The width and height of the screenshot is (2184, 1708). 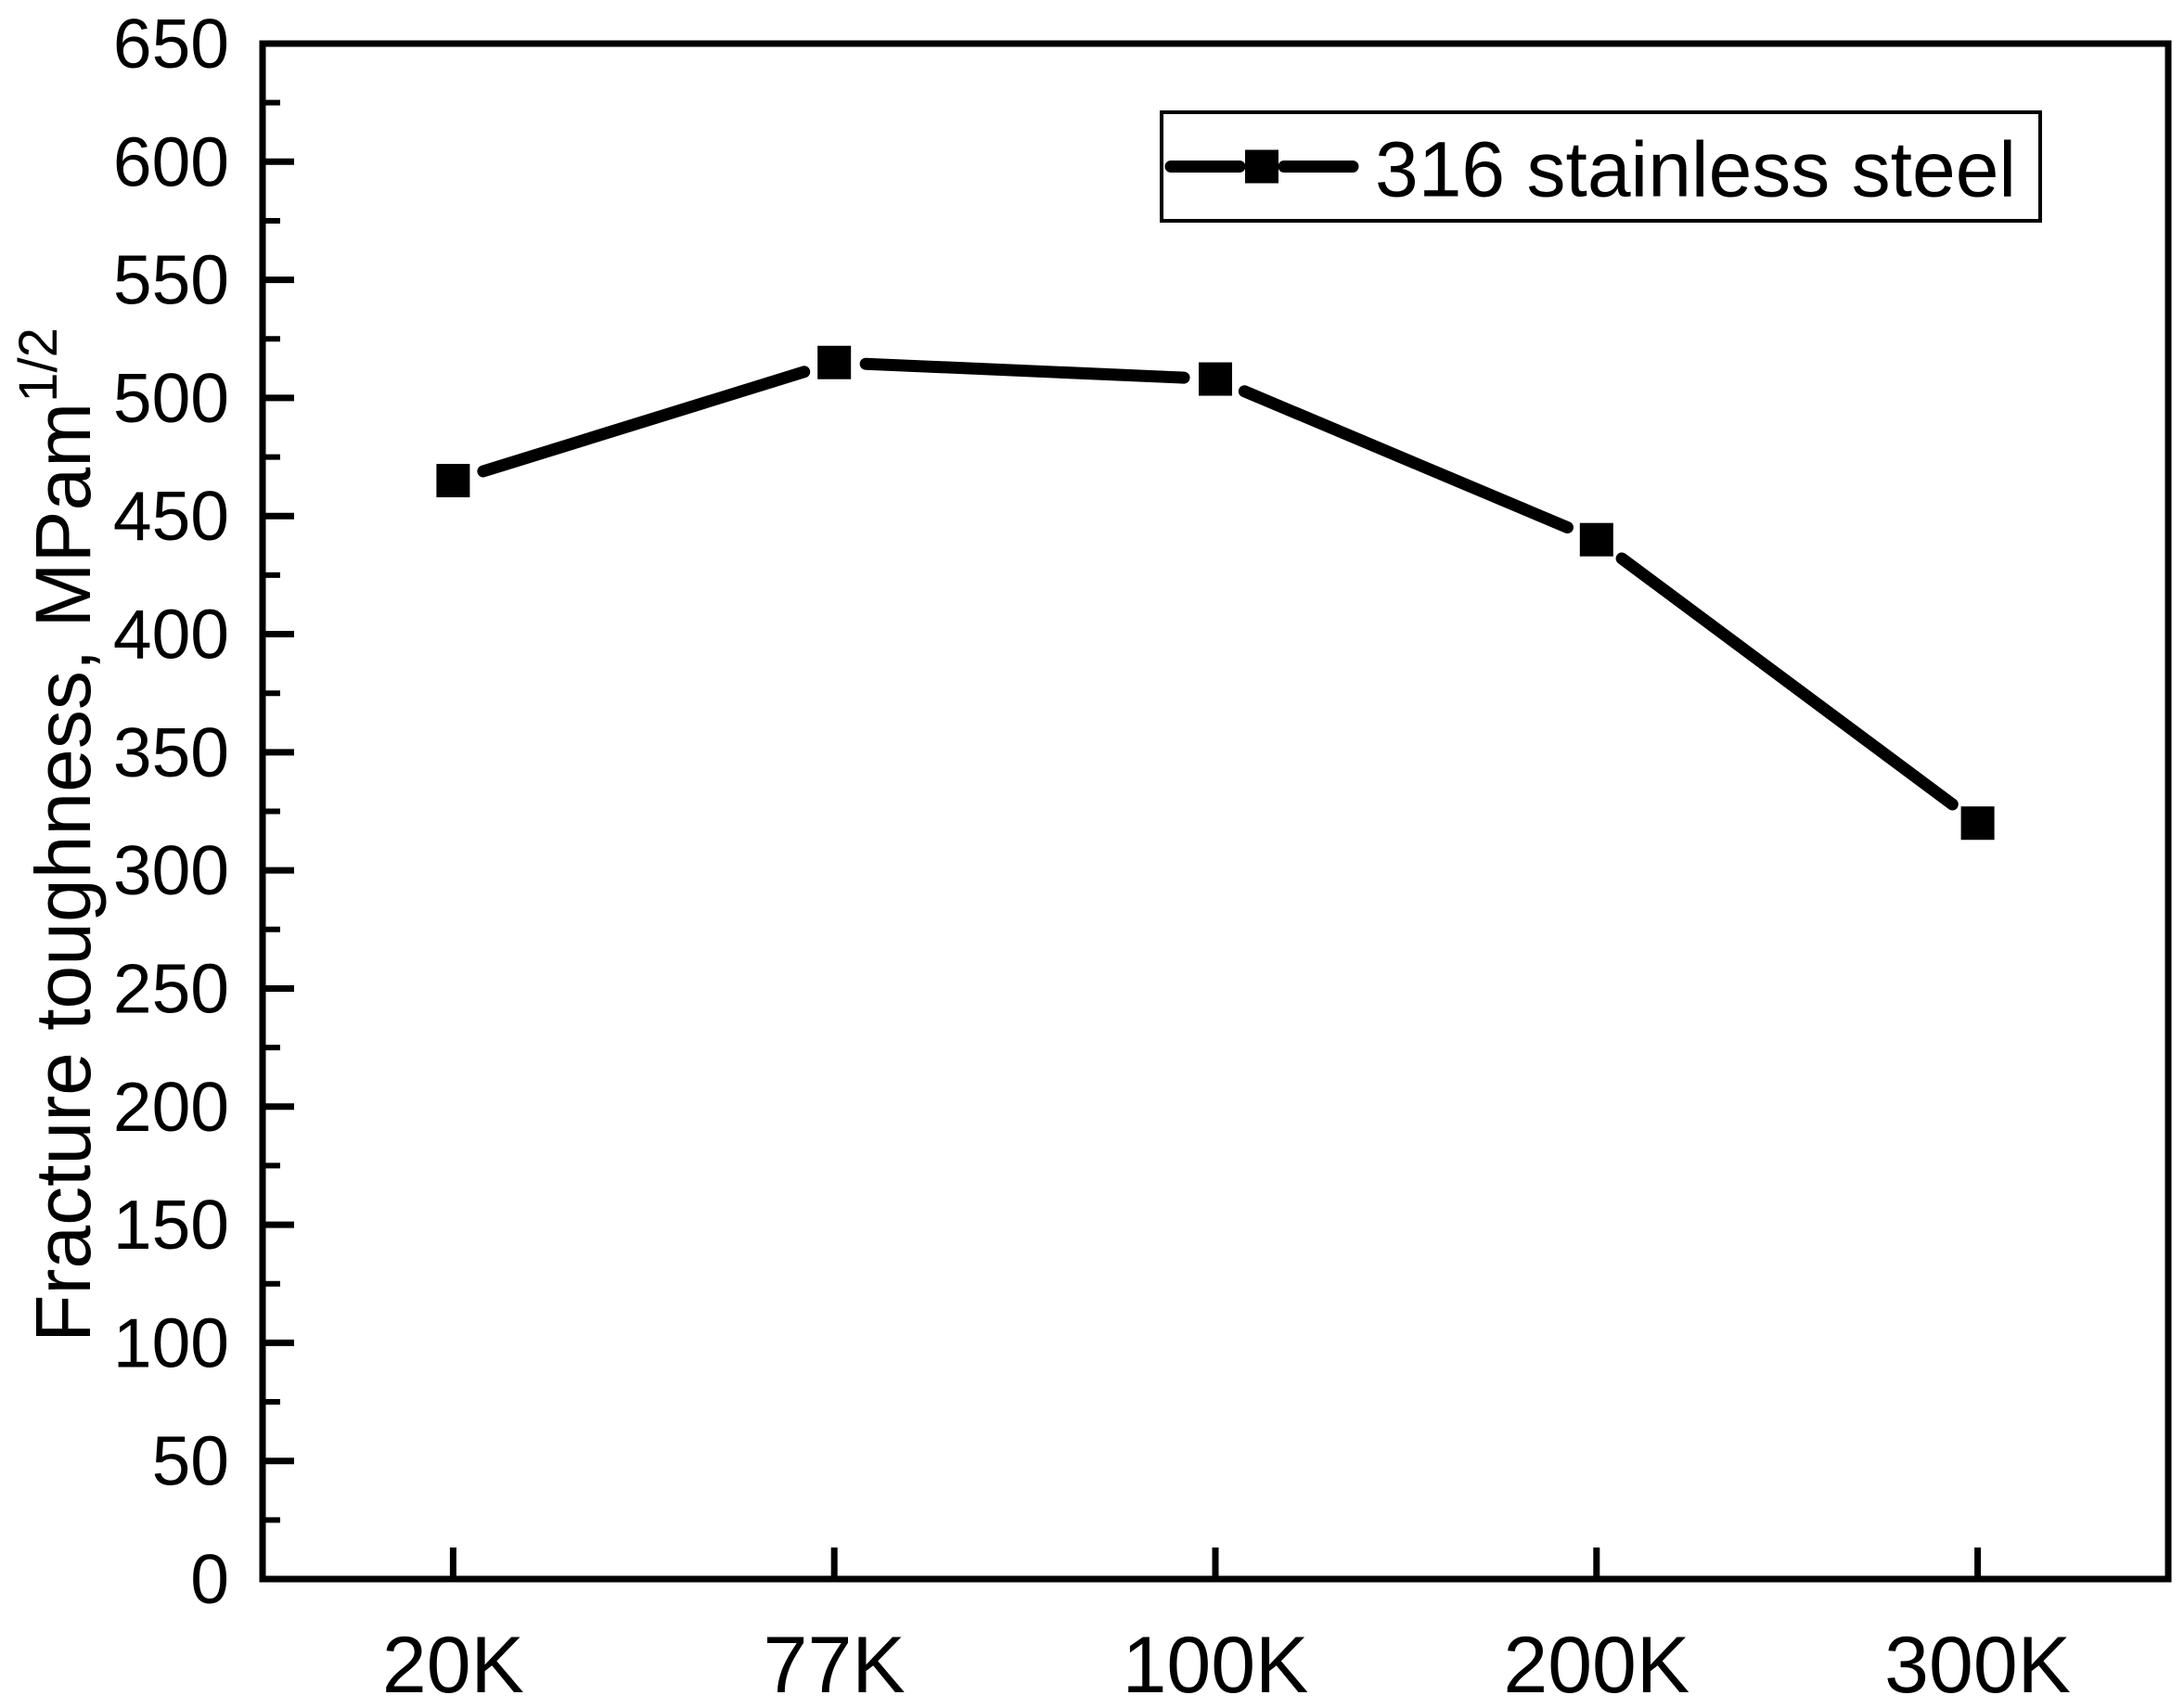 What do you see at coordinates (171, 398) in the screenshot?
I see `y-tick-label: 500` at bounding box center [171, 398].